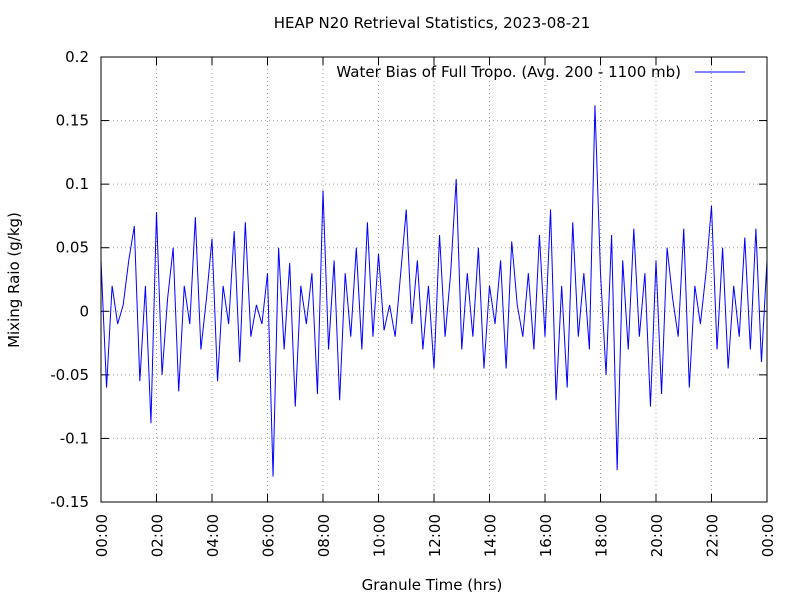 The image size is (800, 600). I want to click on x-tick-label: 02:00, so click(158, 535).